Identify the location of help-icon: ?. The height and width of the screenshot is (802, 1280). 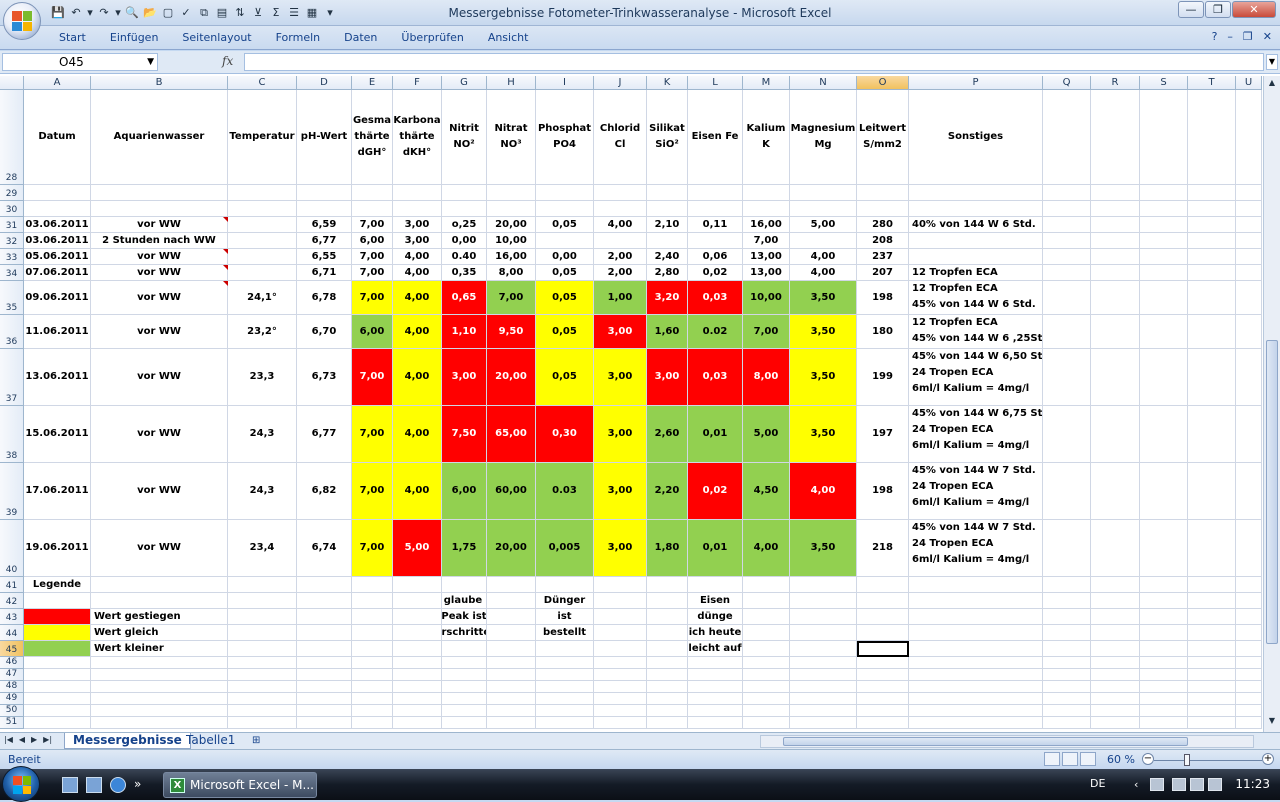
(1214, 36).